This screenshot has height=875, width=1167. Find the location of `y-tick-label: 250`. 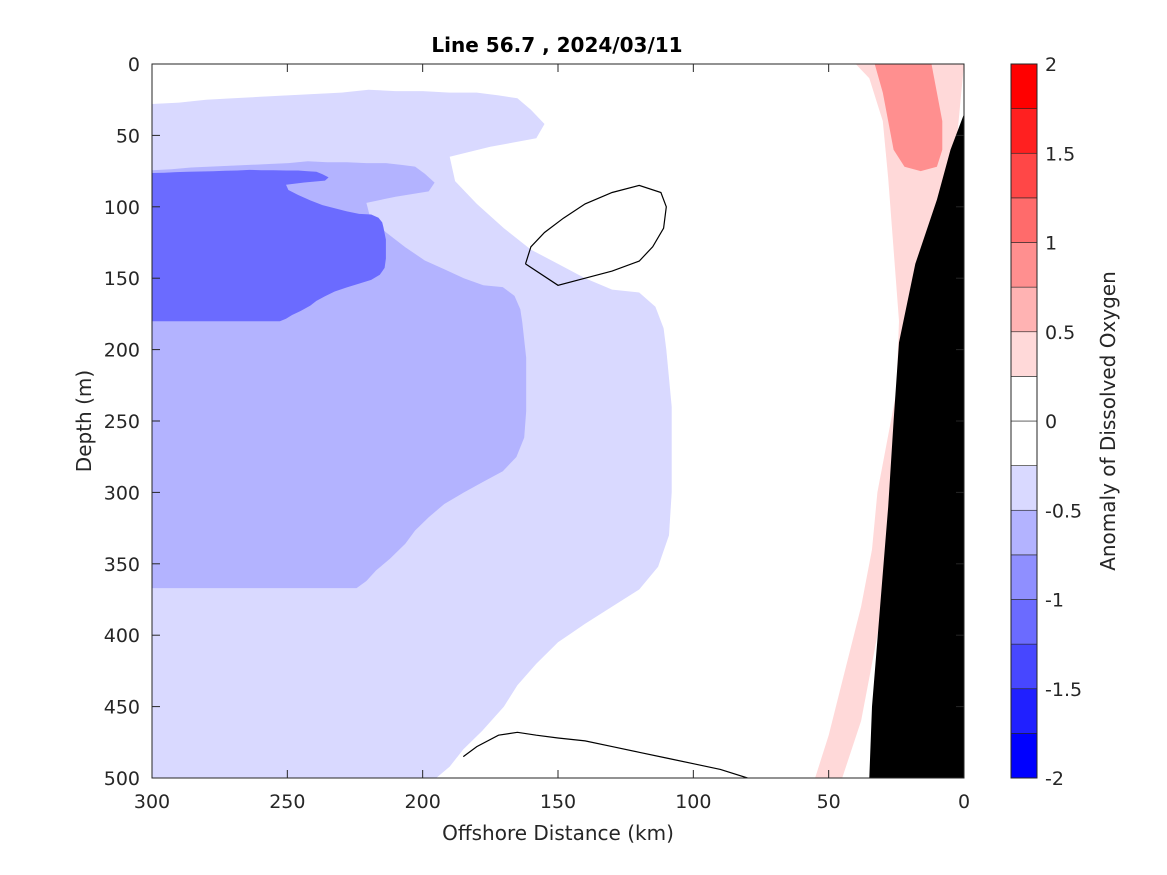

y-tick-label: 250 is located at coordinates (122, 422).